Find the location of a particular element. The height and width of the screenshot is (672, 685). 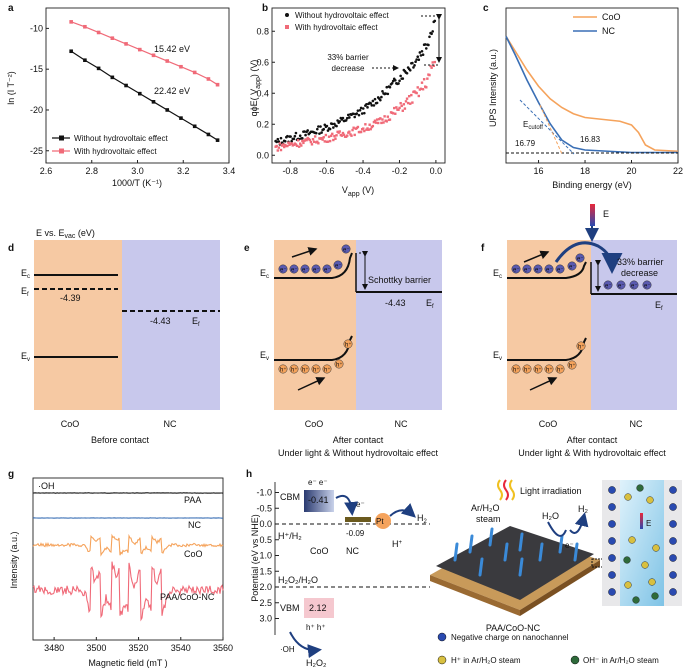

panel-a-xtick-label: 2.6 is located at coordinates (46, 171).